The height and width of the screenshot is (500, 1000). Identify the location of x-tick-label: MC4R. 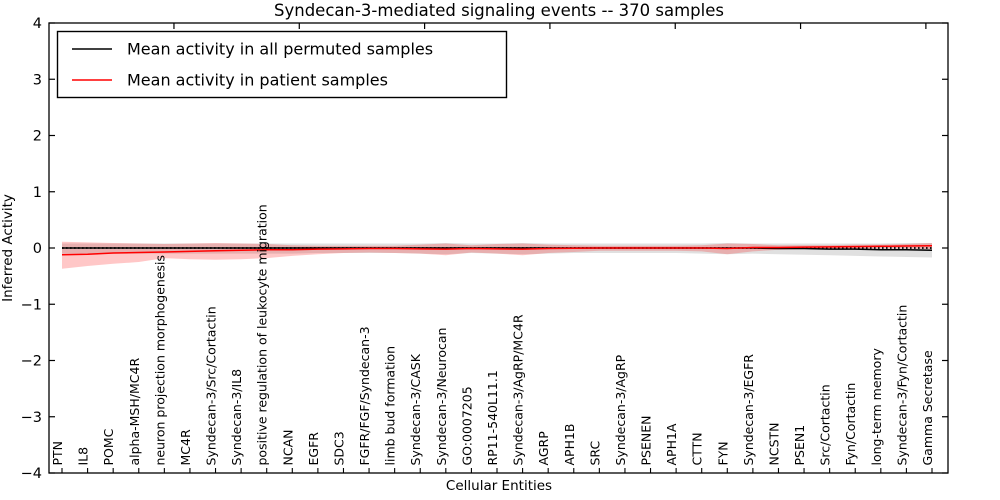
(185, 447).